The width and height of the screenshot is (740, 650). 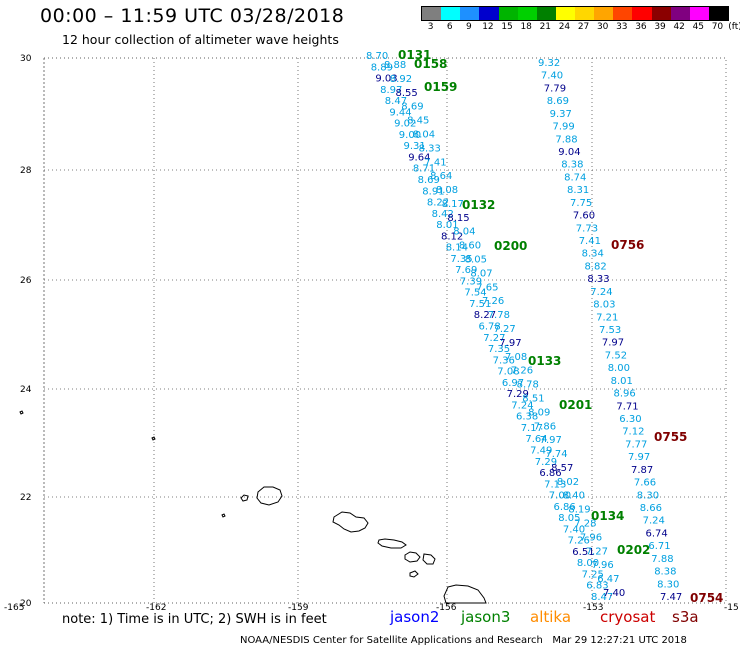 I want to click on wave-height-value: 7.17, so click(x=532, y=428).